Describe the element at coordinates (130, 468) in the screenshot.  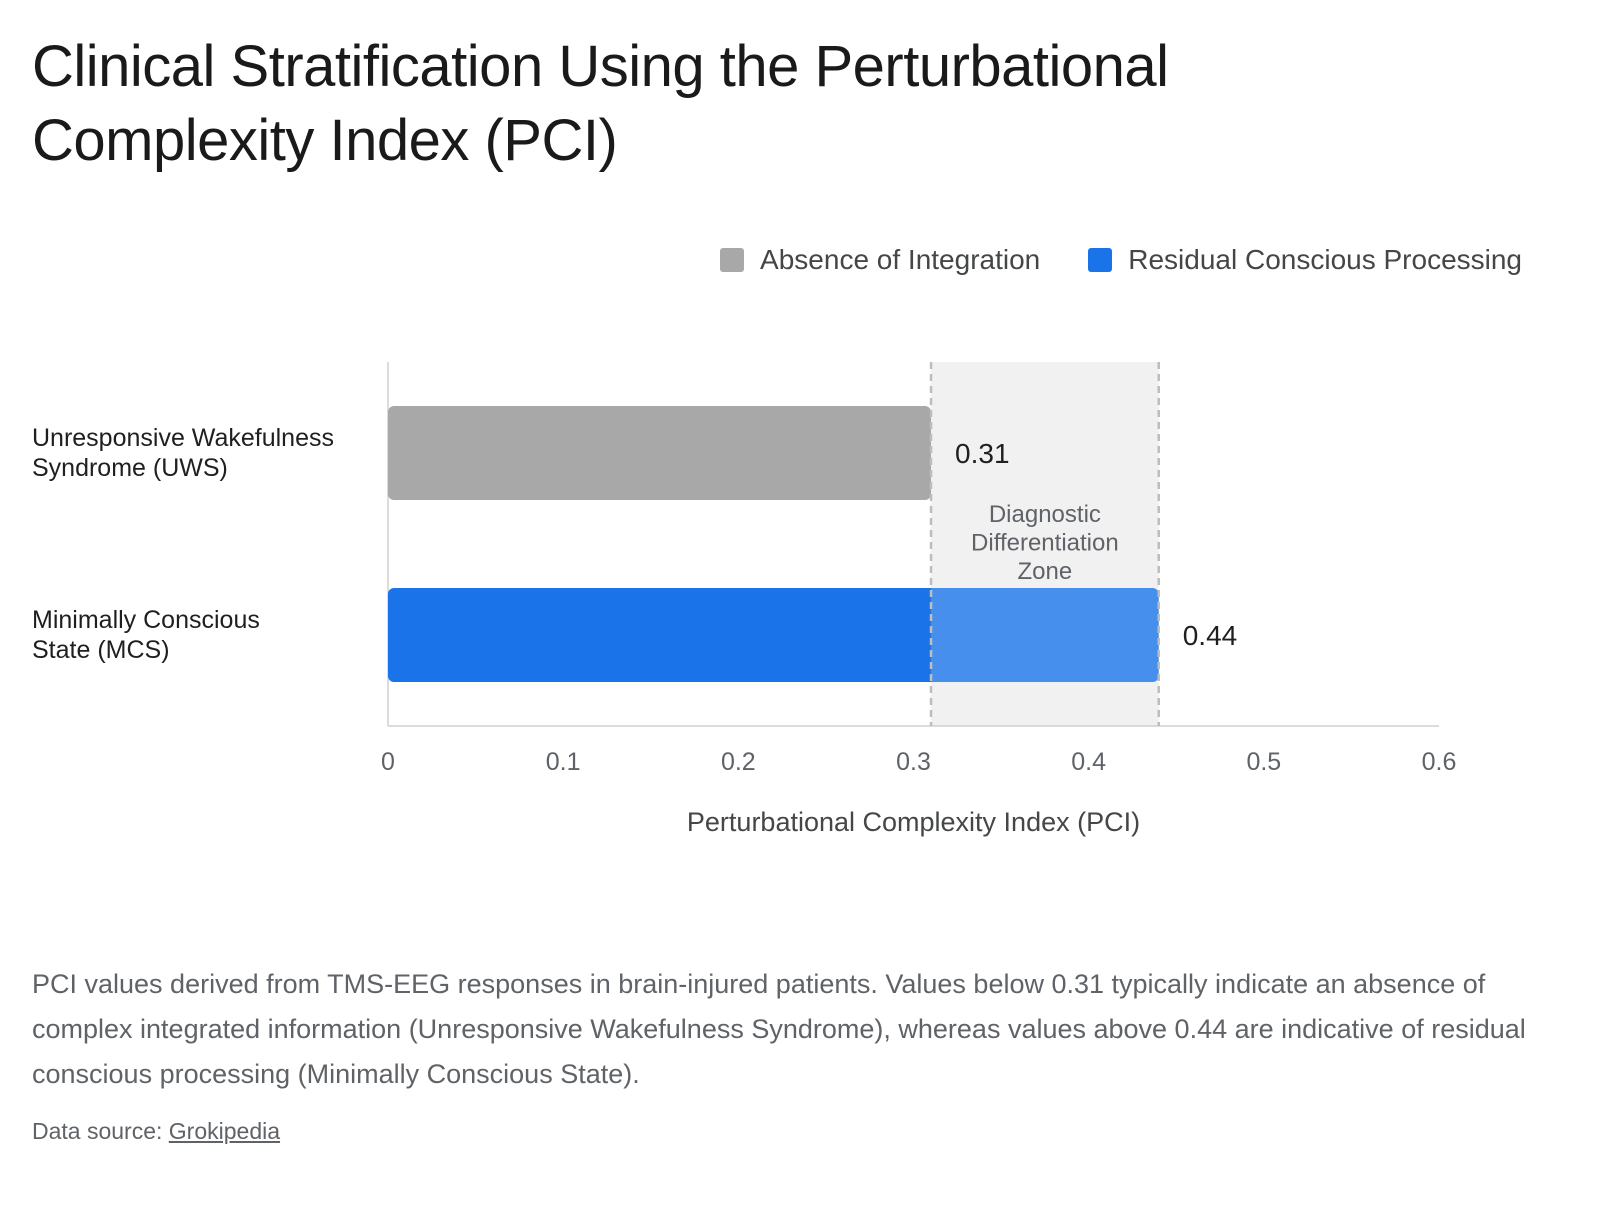
I see `category-label: Syndrome (UWS)` at that location.